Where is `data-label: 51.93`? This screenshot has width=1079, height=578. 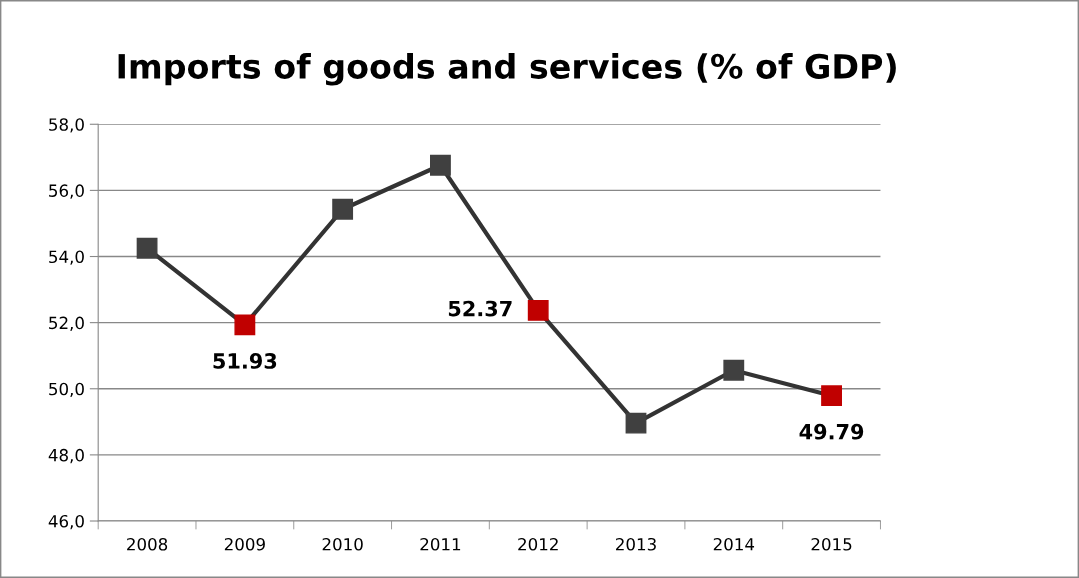
data-label: 51.93 is located at coordinates (245, 361).